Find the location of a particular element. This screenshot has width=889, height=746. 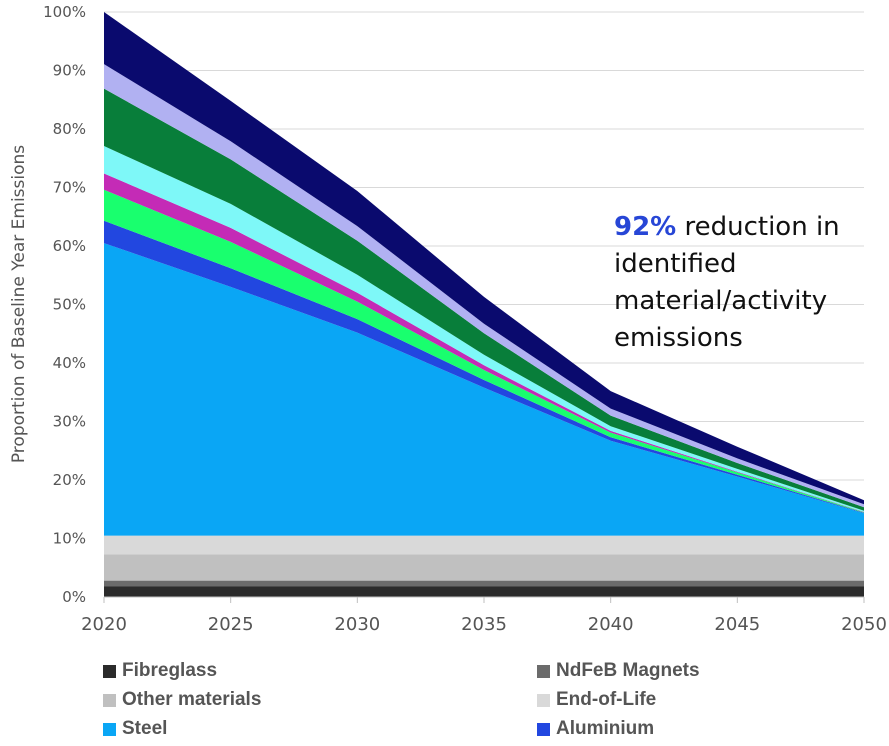

x-tick-label: 2050 is located at coordinates (864, 624).